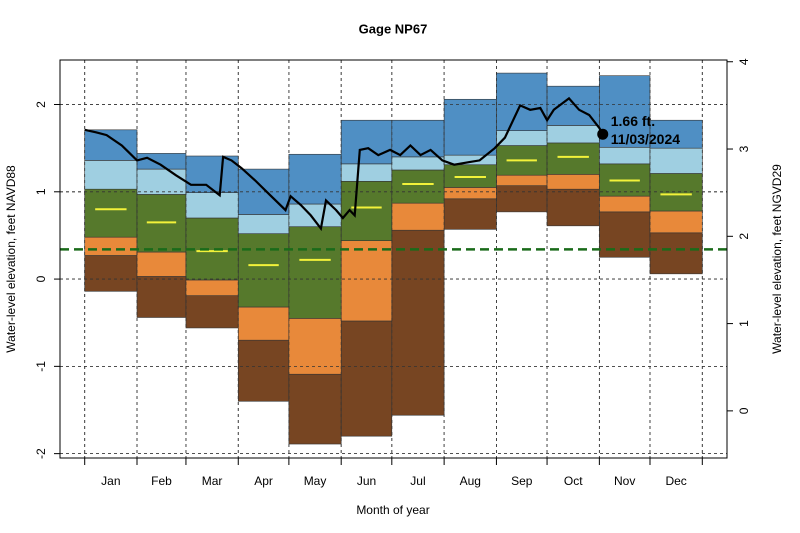 The image size is (800, 533). Describe the element at coordinates (603, 134) in the screenshot. I see `last-point` at that location.